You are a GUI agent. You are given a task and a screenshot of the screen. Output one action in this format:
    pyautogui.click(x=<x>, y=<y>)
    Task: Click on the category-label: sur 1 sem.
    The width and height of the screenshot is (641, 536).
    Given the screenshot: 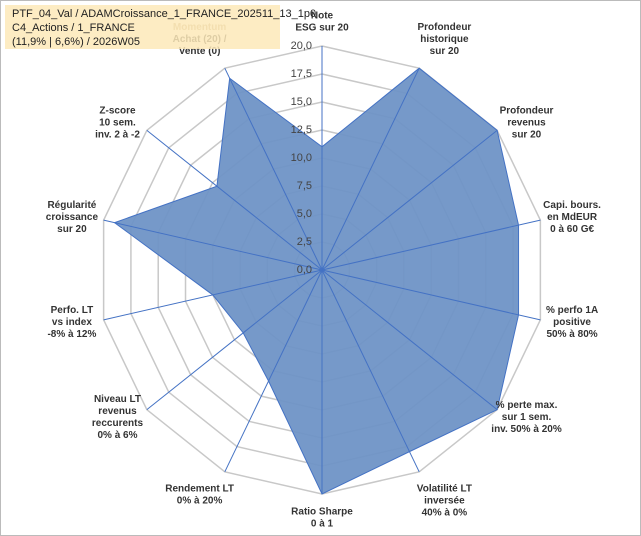 What is the action you would take?
    pyautogui.click(x=527, y=417)
    